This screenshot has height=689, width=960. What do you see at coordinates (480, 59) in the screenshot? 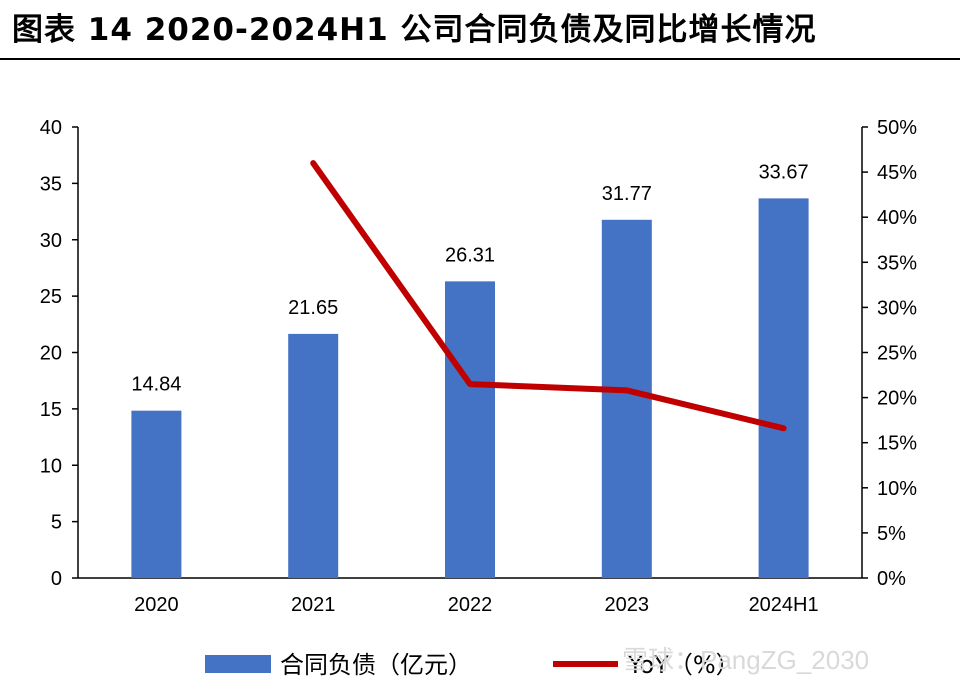
I see `title-divider` at bounding box center [480, 59].